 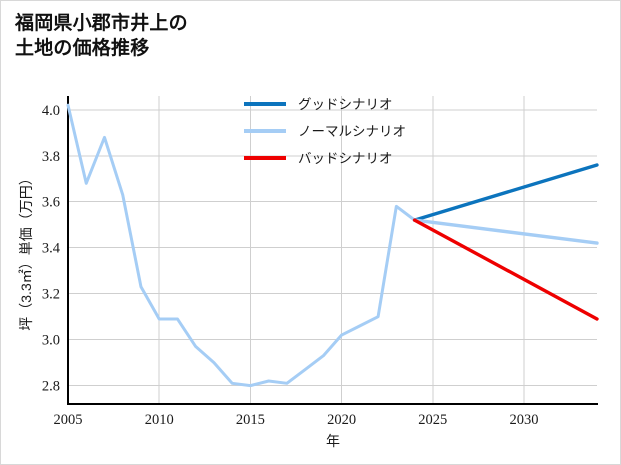 I want to click on x-tick-label: 2005, so click(x=68, y=420).